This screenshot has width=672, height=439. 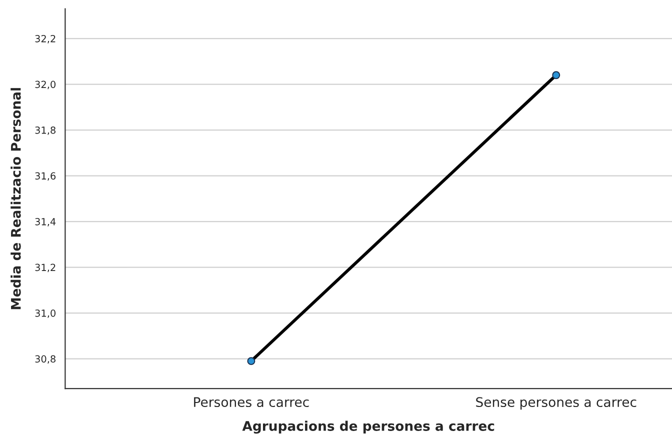 I want to click on x-tick-label: Persones a carrec, so click(x=251, y=402).